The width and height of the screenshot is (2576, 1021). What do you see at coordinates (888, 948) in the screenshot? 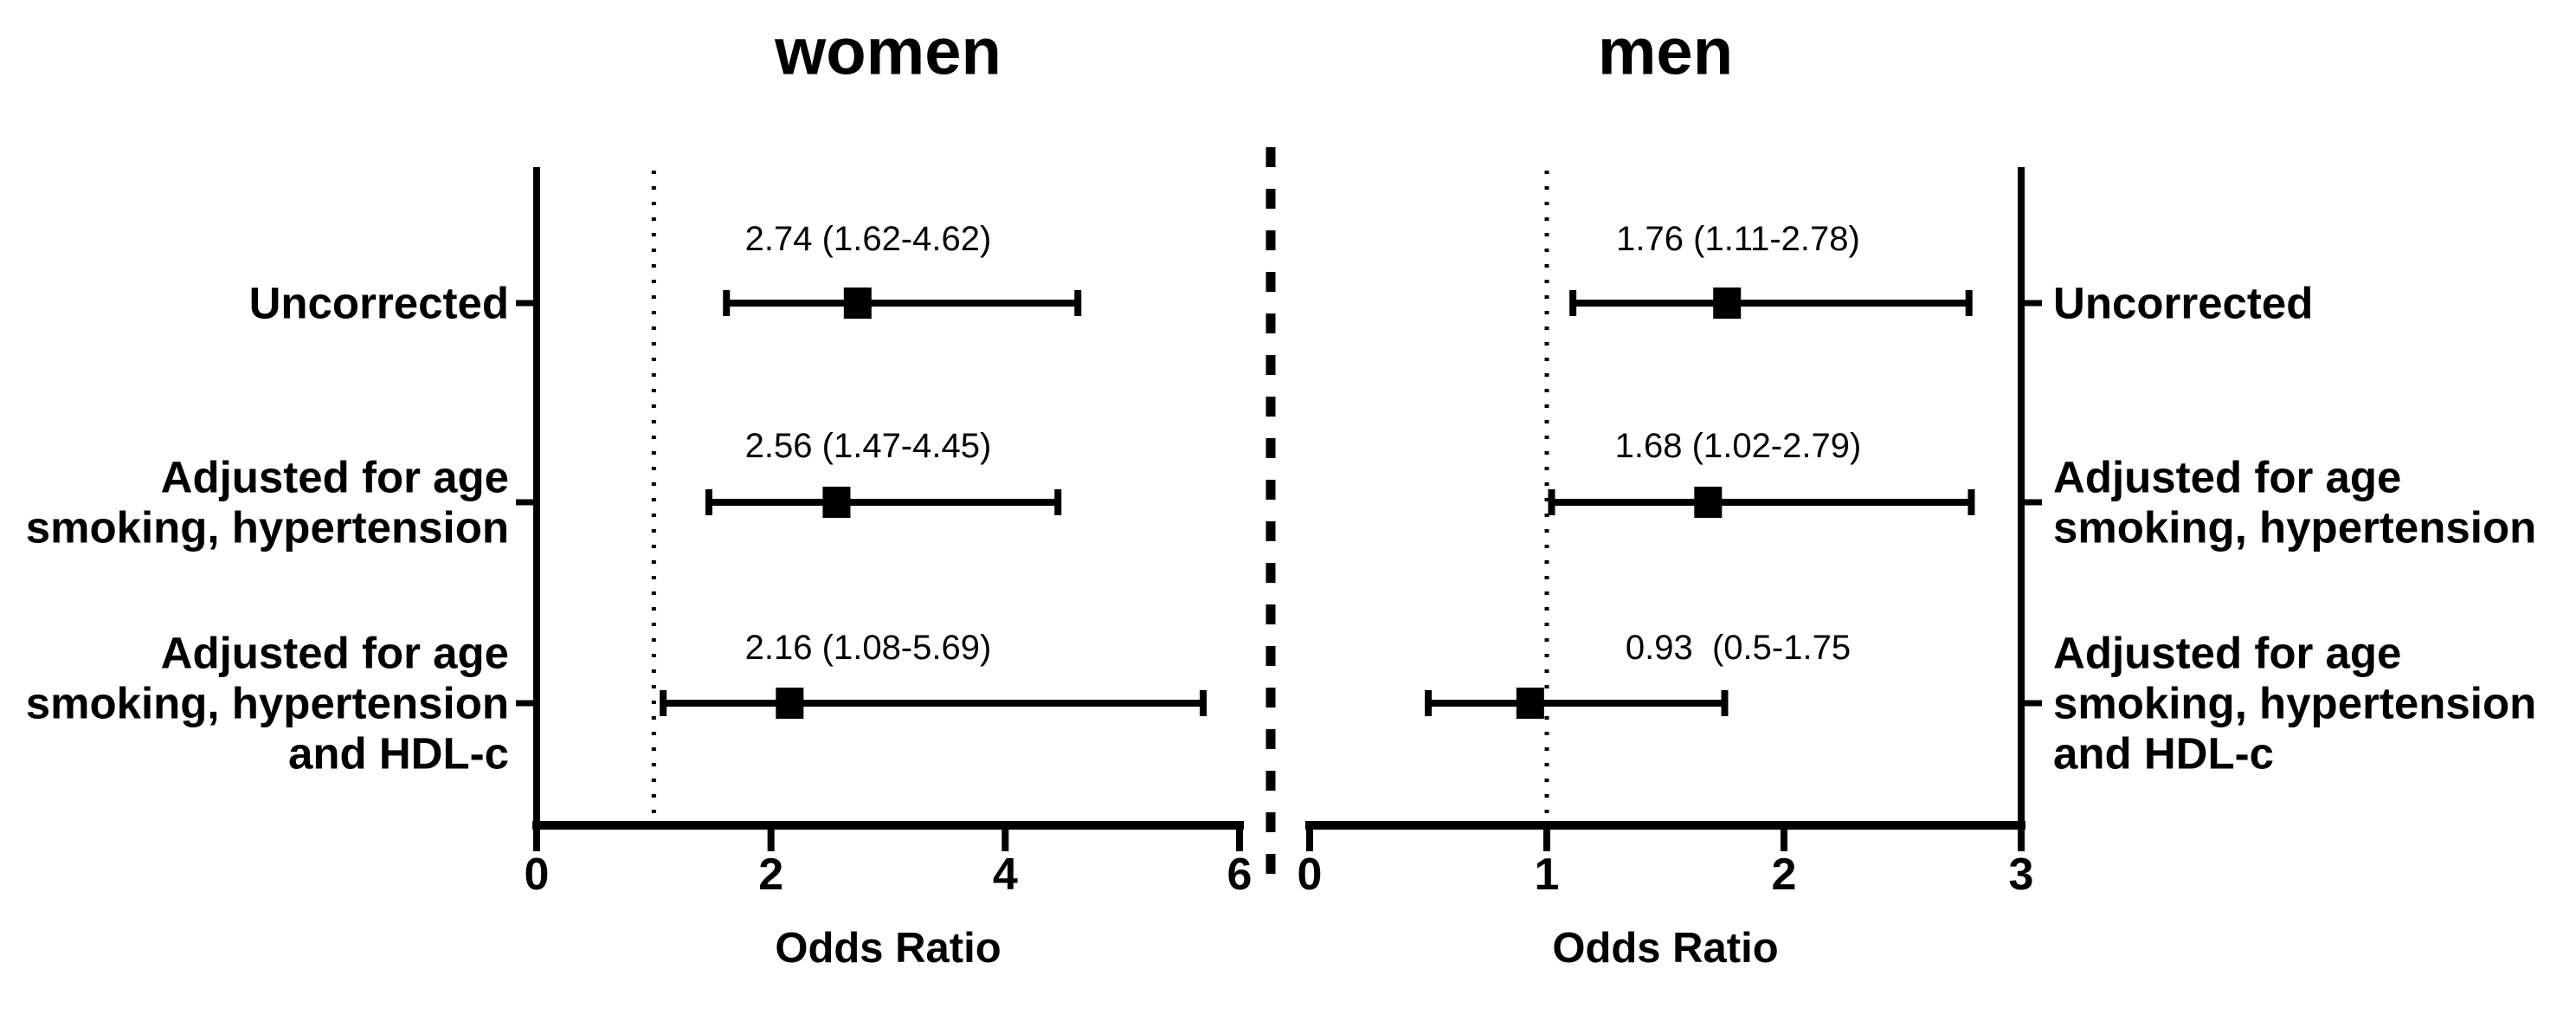
I see `x-axis-title-women: Odds Ratio` at bounding box center [888, 948].